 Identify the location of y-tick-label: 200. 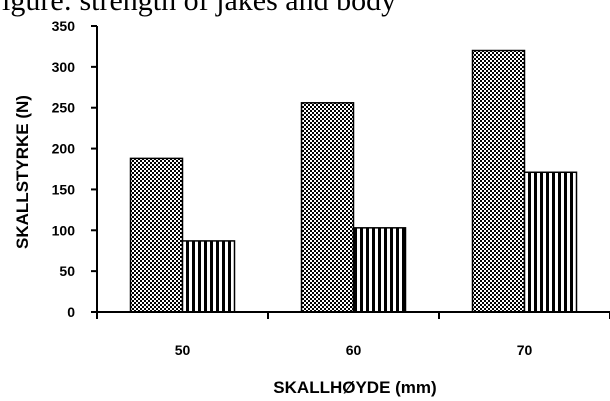
(64, 149).